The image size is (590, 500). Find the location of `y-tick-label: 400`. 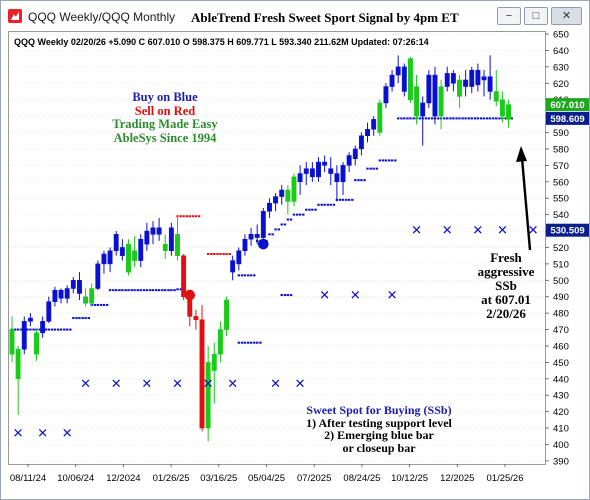

y-tick-label: 400 is located at coordinates (561, 445).